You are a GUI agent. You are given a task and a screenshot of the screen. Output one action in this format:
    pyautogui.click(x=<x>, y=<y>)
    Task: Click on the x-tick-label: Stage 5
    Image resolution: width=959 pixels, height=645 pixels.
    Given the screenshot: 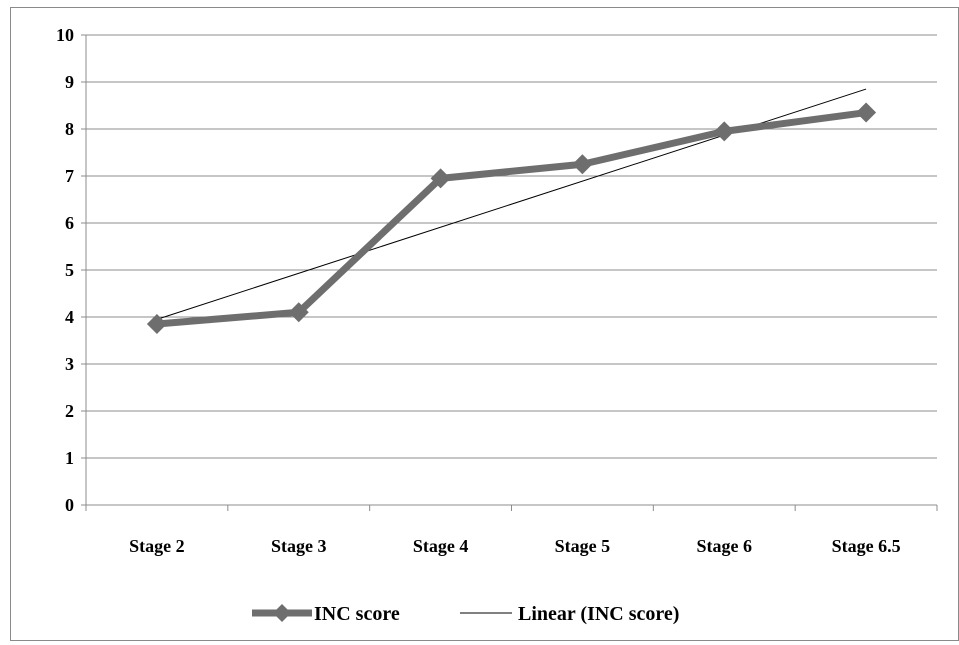 What is the action you would take?
    pyautogui.click(x=583, y=546)
    